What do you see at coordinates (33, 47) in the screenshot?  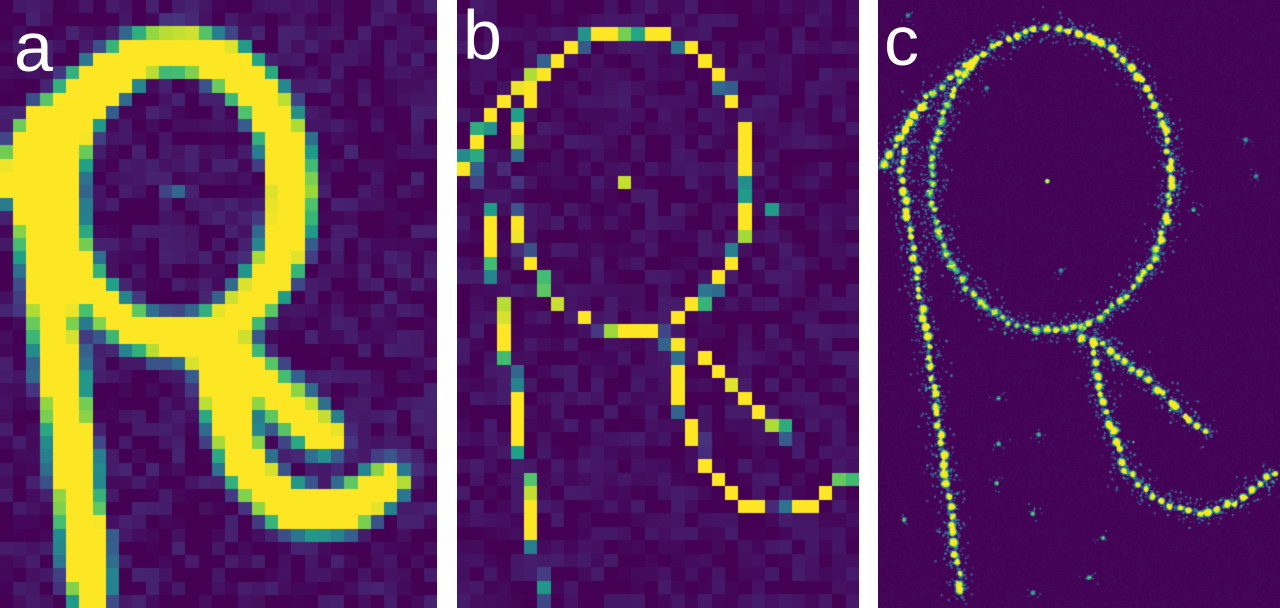 I see `panel-a-label: a` at bounding box center [33, 47].